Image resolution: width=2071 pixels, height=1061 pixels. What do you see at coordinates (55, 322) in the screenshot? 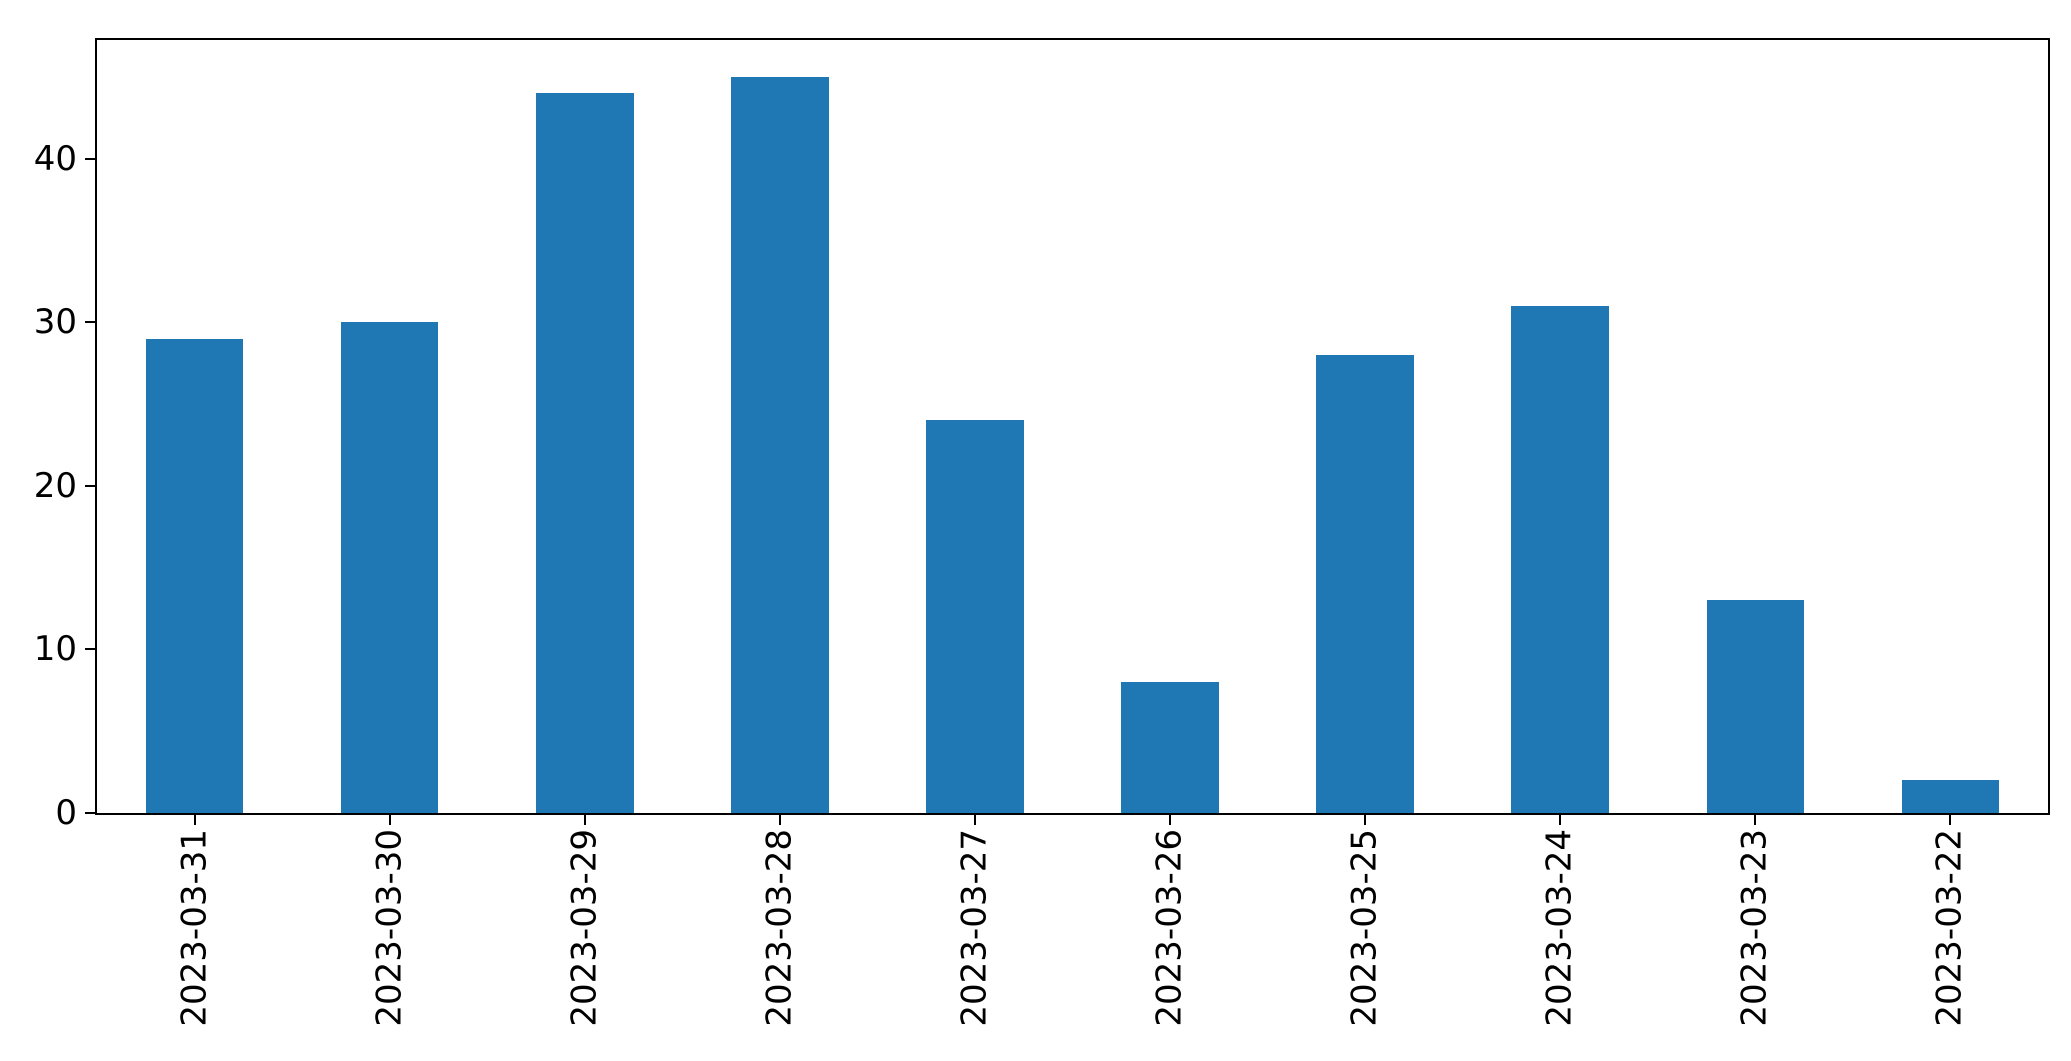
I see `y-tick-label: 30` at bounding box center [55, 322].